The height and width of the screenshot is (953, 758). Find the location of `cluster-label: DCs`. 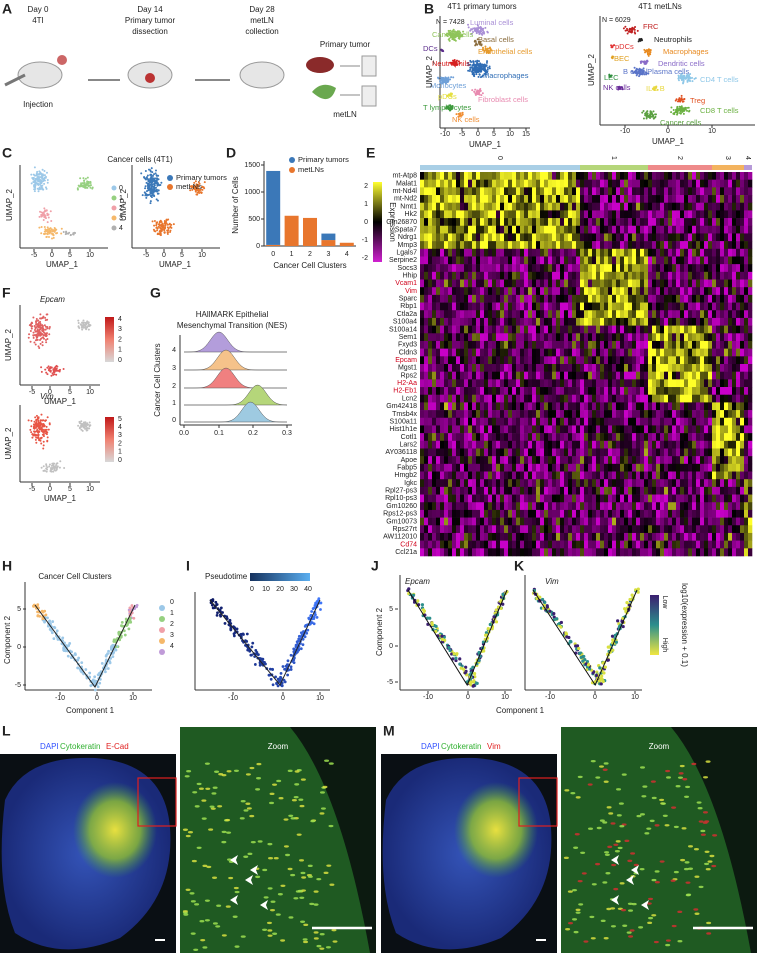

cluster-label: DCs is located at coordinates (430, 48).